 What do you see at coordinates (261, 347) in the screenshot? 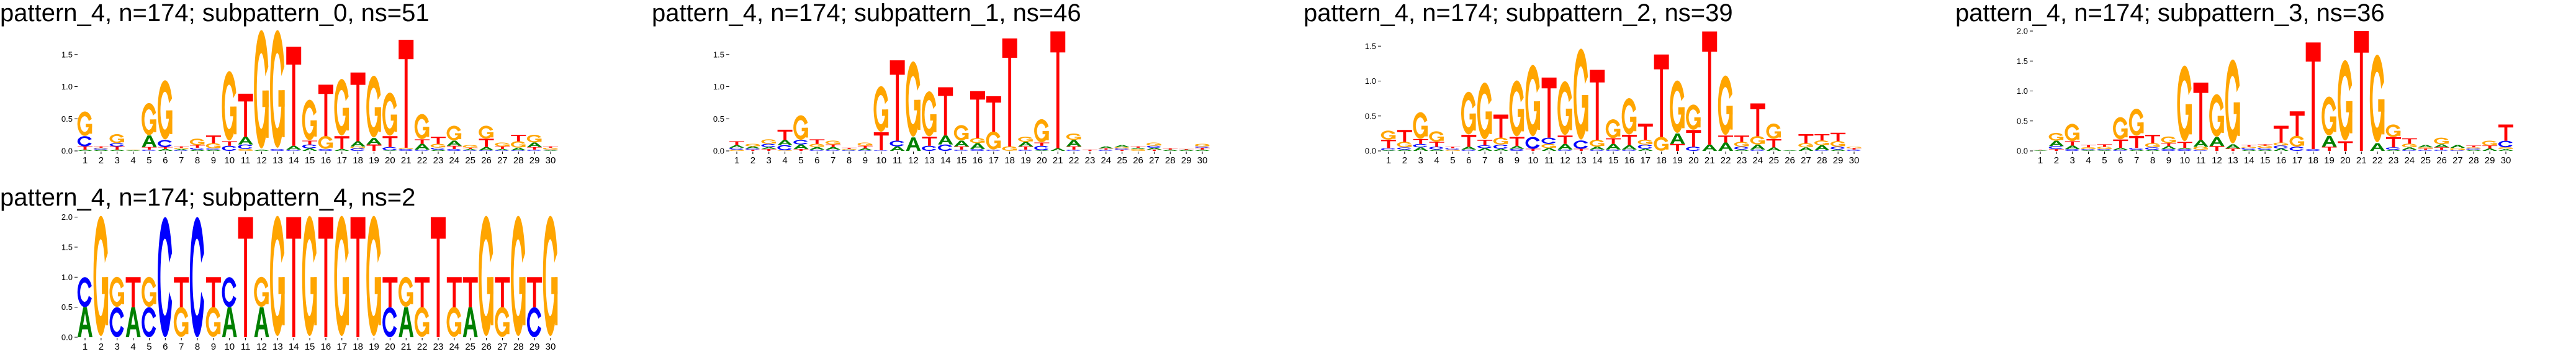
I see `x-tick-label: 12` at bounding box center [261, 347].